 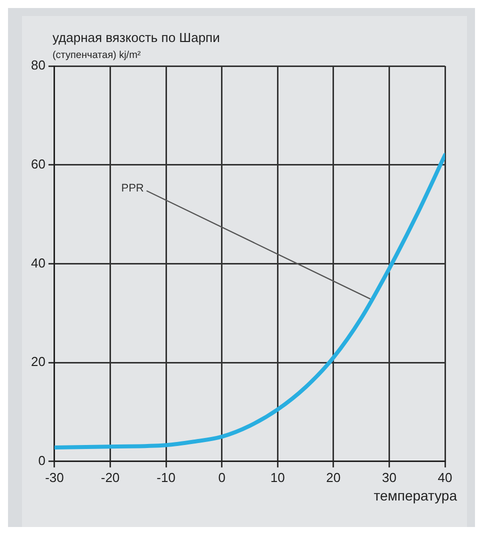 What do you see at coordinates (333, 477) in the screenshot?
I see `x-tick-label: 20` at bounding box center [333, 477].